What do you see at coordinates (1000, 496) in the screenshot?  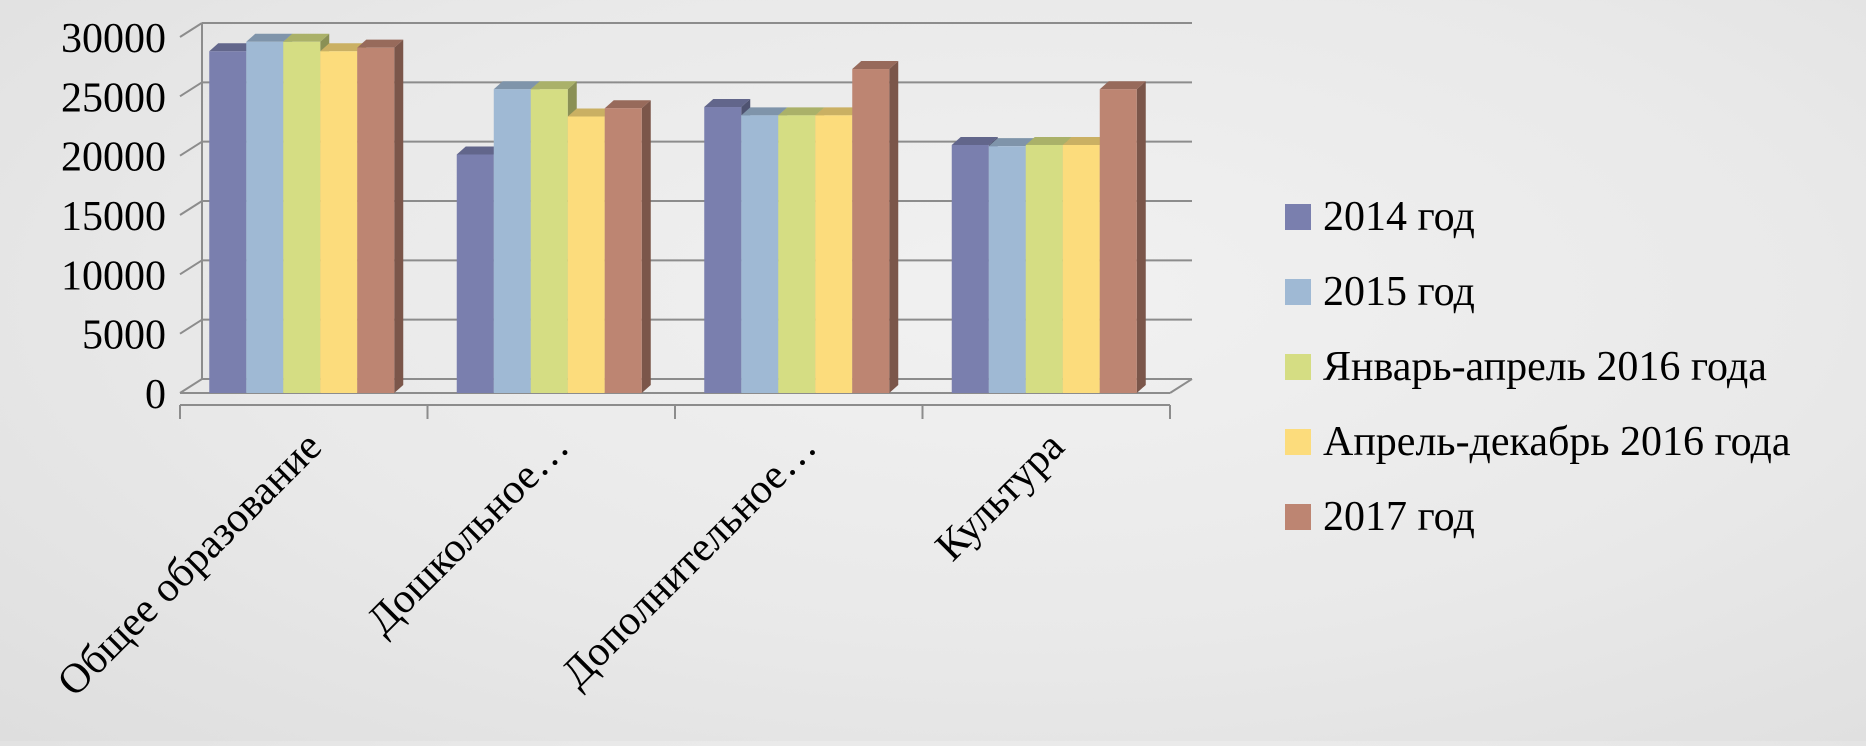 I see `x-category-label: Культура` at bounding box center [1000, 496].